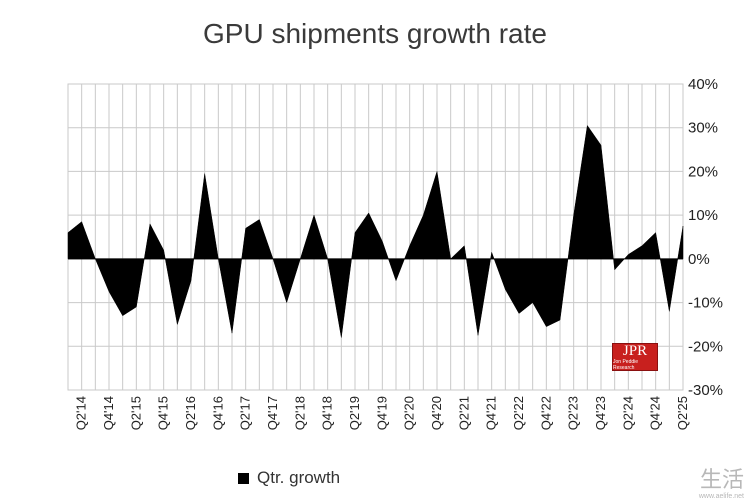  What do you see at coordinates (217, 413) in the screenshot?
I see `x-tick-label: Q4'16` at bounding box center [217, 413].